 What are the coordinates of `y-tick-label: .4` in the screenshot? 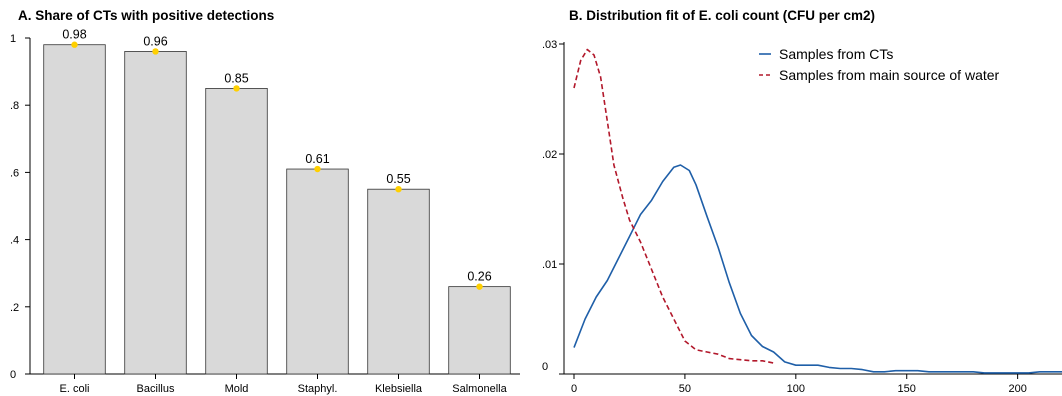 It's located at (14, 241).